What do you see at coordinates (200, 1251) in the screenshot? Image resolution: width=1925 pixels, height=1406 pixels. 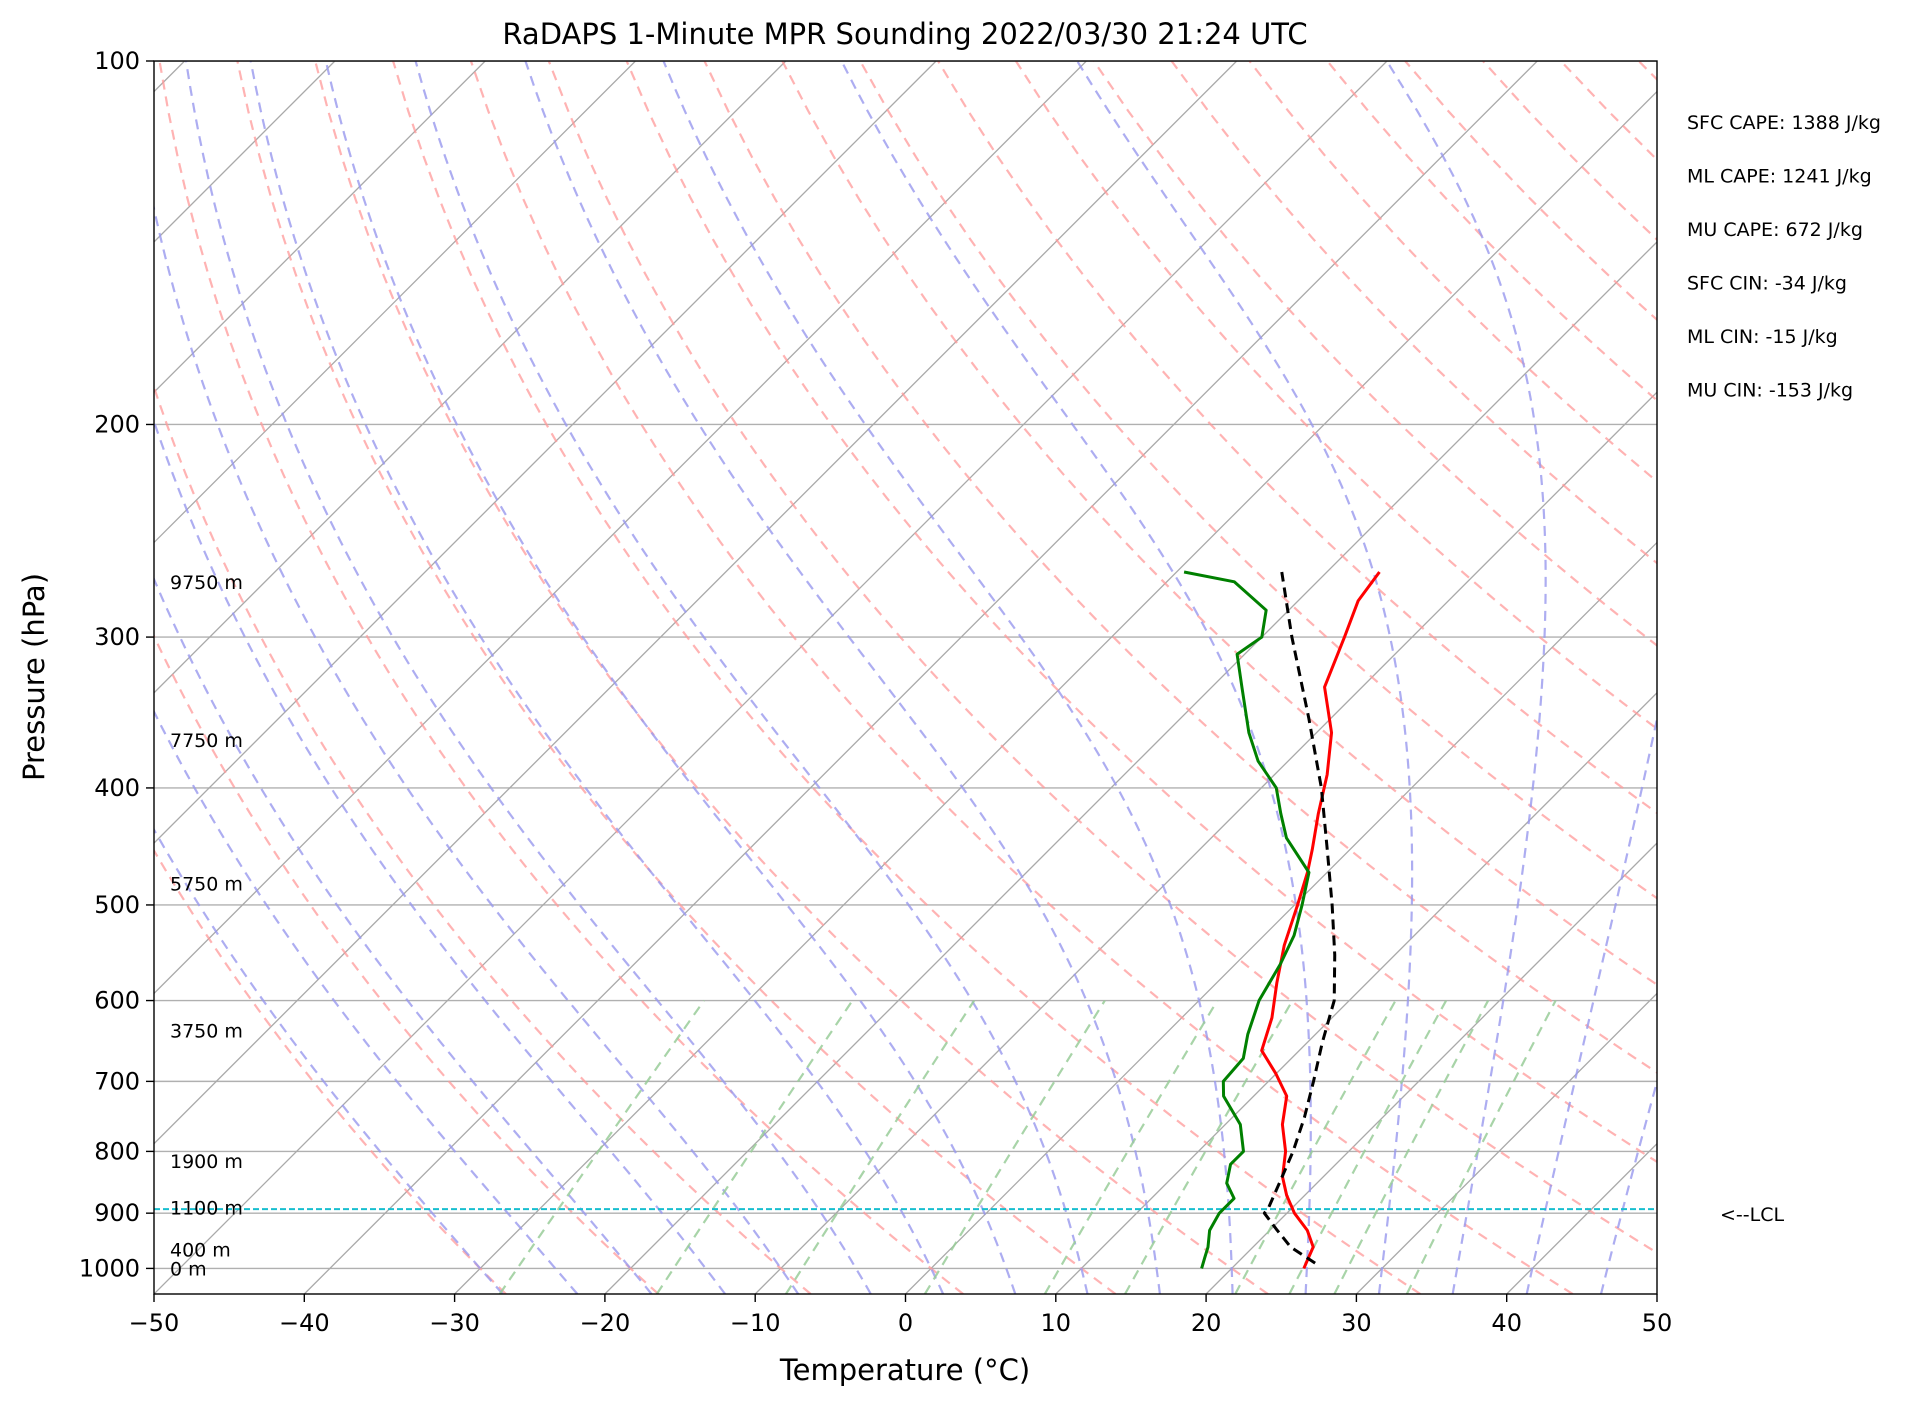 I see `height-label: 400 m` at bounding box center [200, 1251].